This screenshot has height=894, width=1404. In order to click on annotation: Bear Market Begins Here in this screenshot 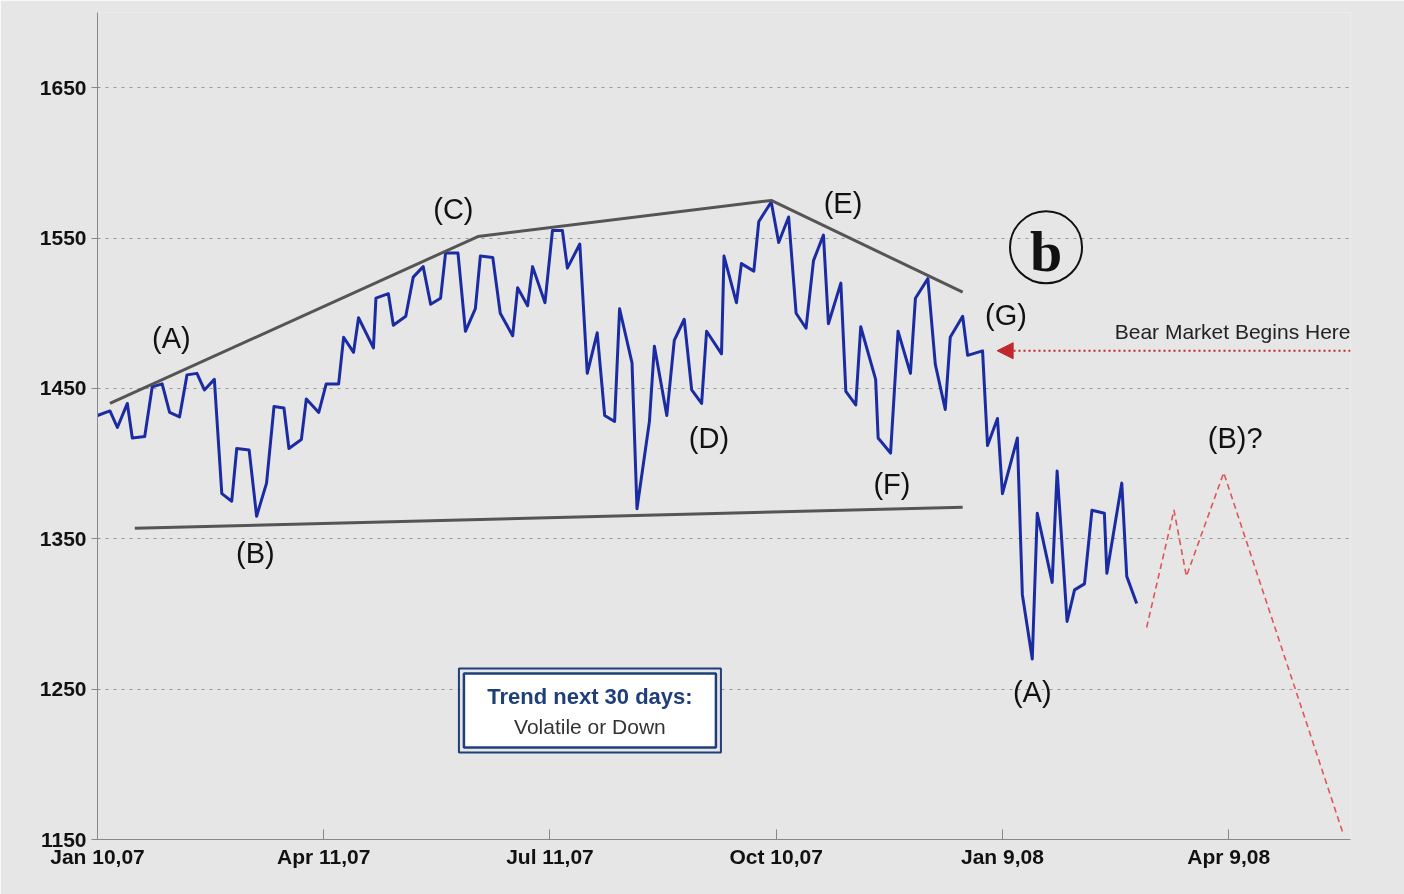, I will do `click(1232, 331)`.